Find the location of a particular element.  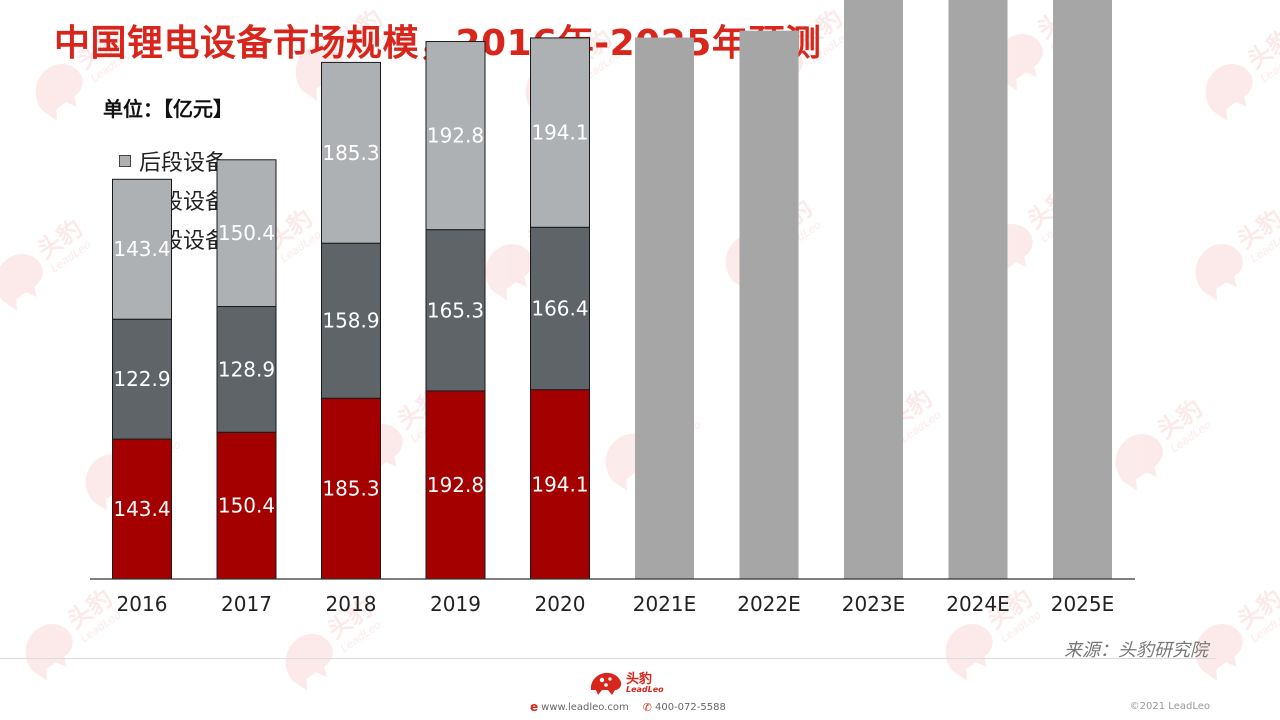

data-label-front-2020: 194.1 is located at coordinates (559, 484).